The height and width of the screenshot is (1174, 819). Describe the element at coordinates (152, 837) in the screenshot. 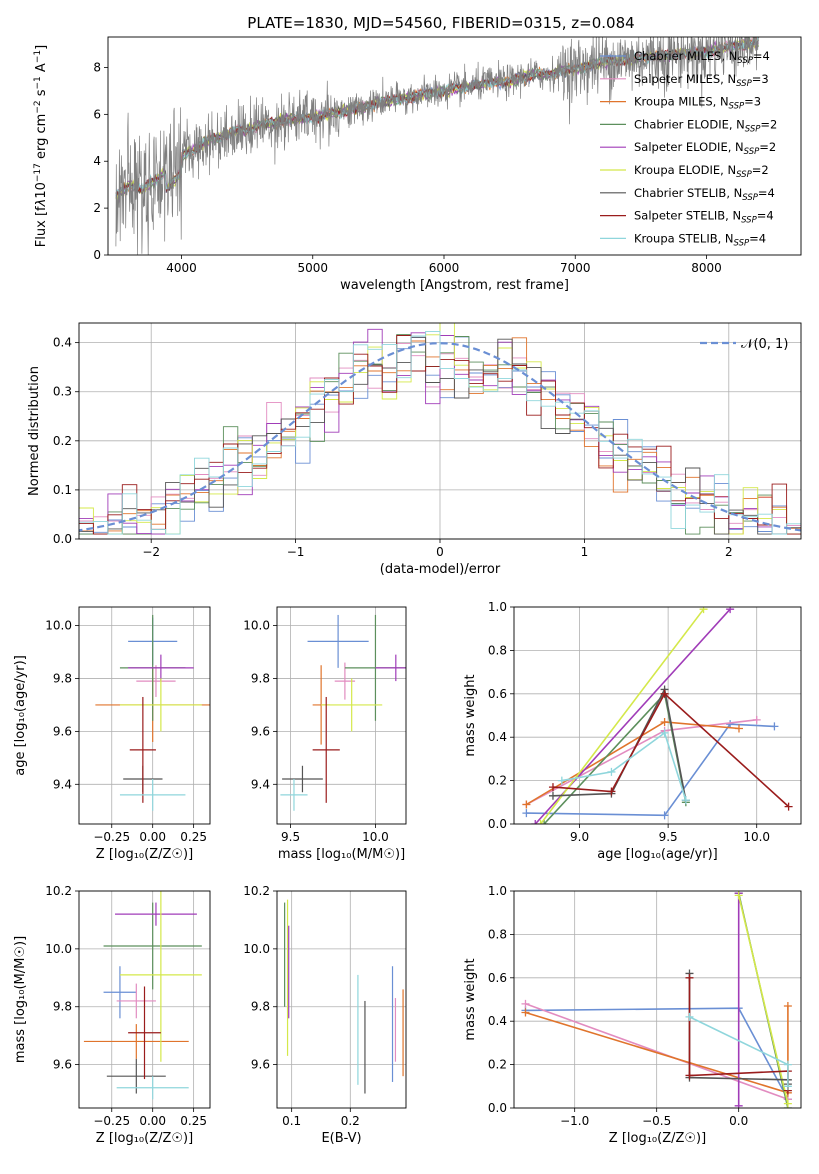

I see `x-tick-label: 0.00` at that location.